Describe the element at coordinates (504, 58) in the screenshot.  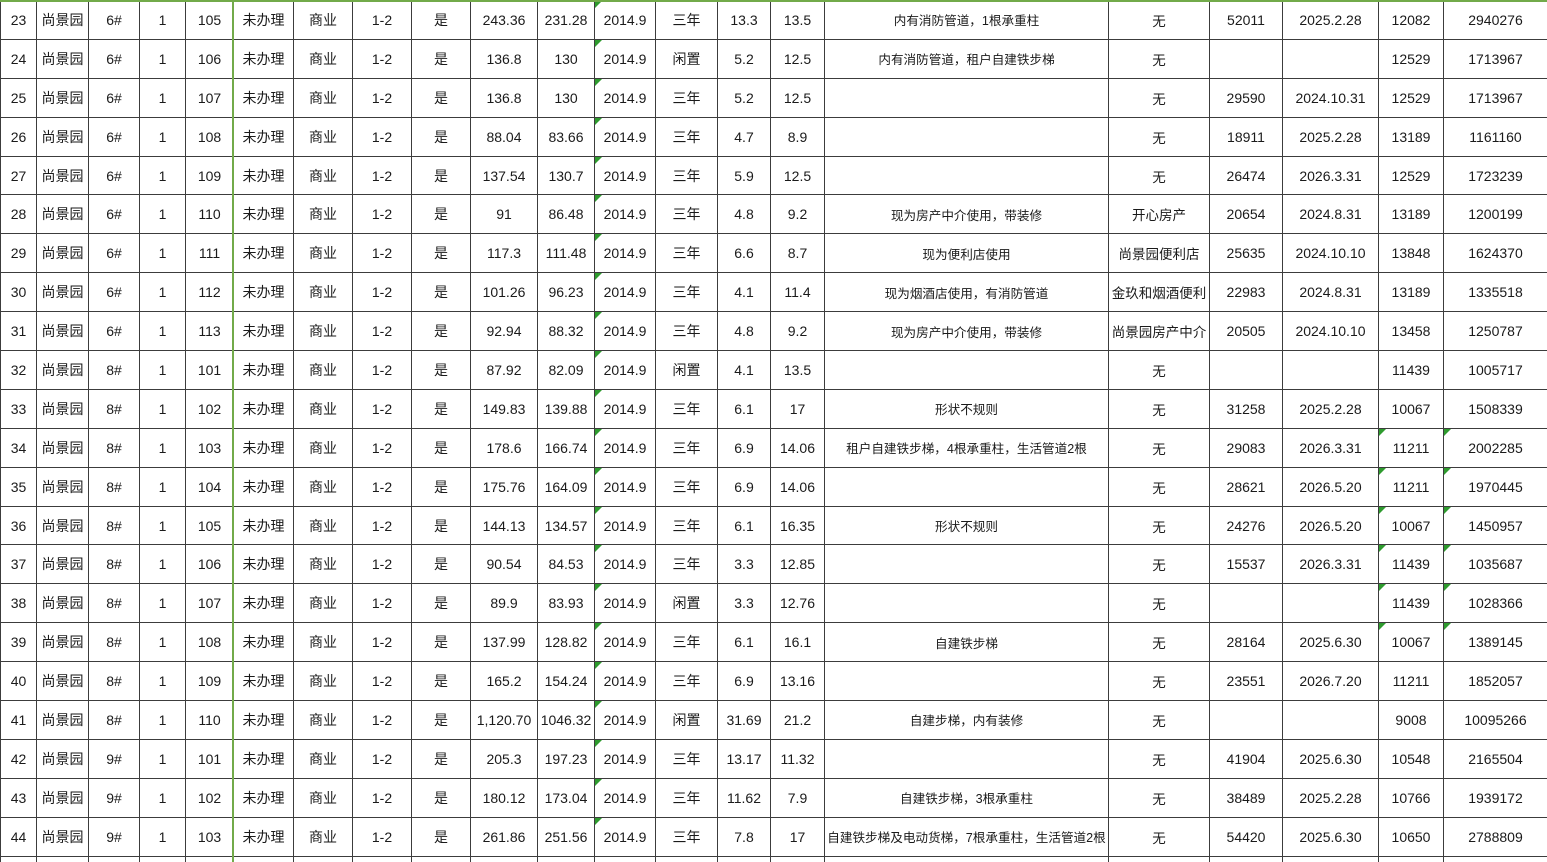
I see `cell-area-gross: 136.8` at that location.